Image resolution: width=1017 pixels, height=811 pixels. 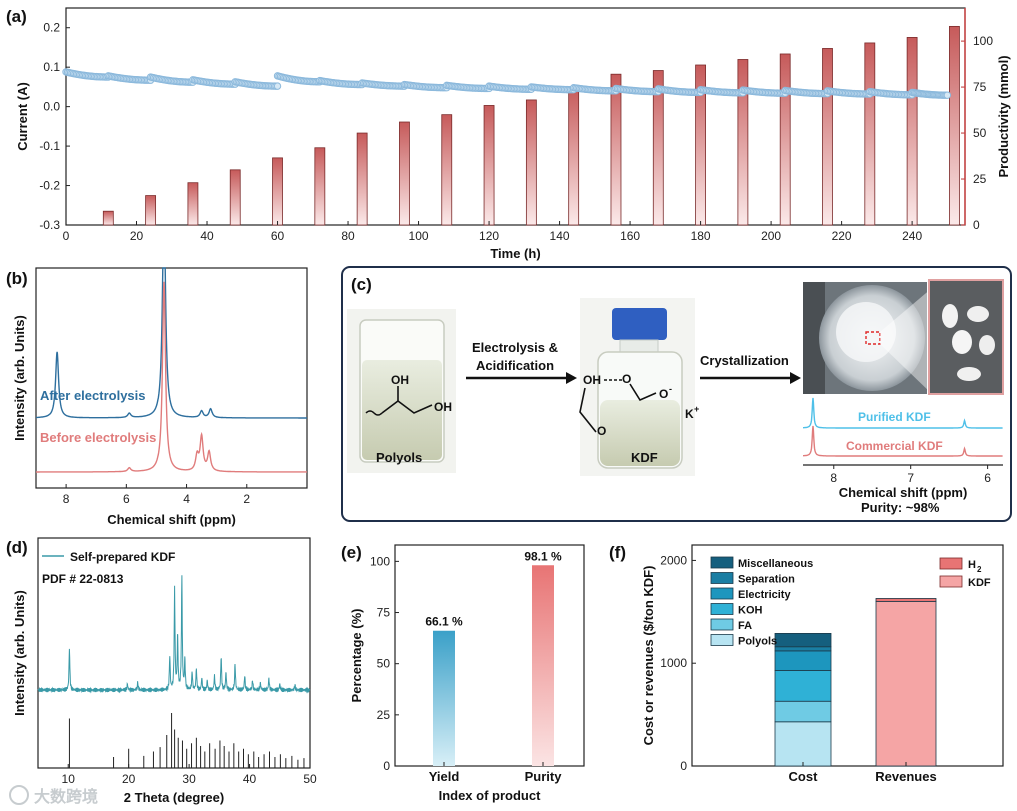 I want to click on nmr-trace-commercial, so click(x=903, y=441).